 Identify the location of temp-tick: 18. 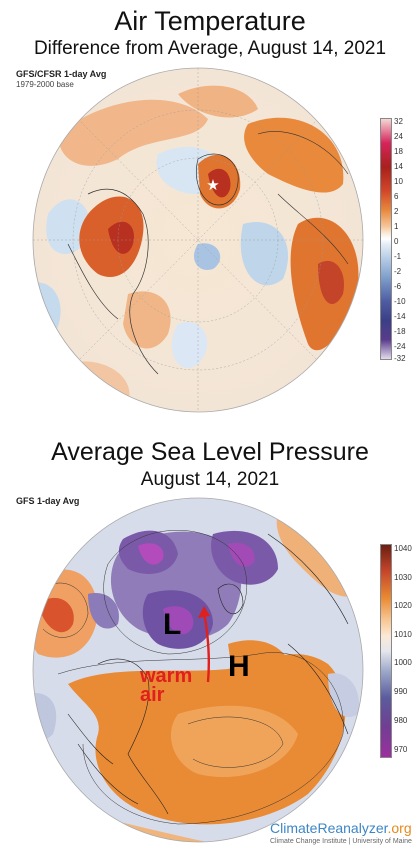
(398, 151).